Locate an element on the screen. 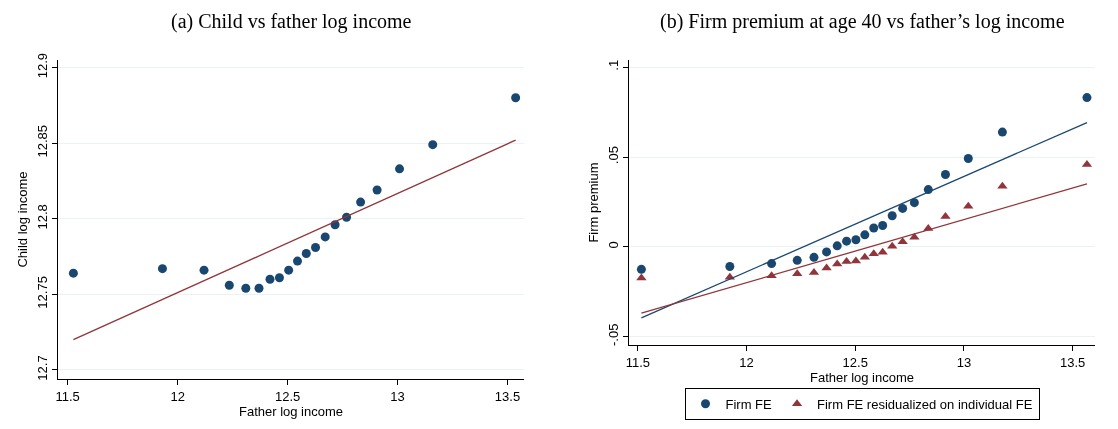 This screenshot has height=429, width=1118. y-tick-label: 12.85 is located at coordinates (42, 141).